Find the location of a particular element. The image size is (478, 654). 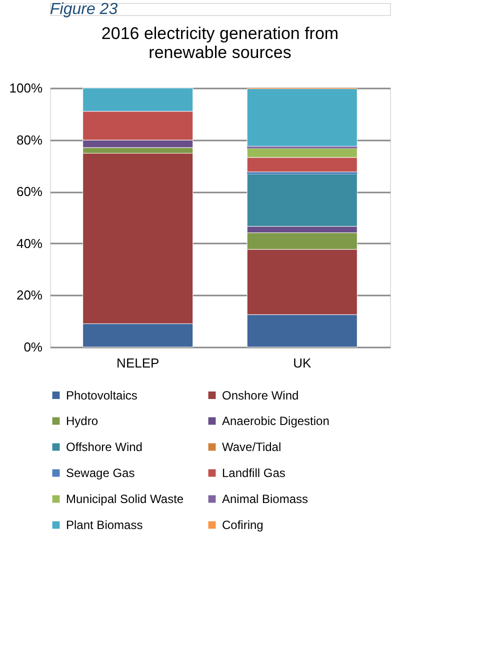

legend-label: Offshore Wind is located at coordinates (104, 447).